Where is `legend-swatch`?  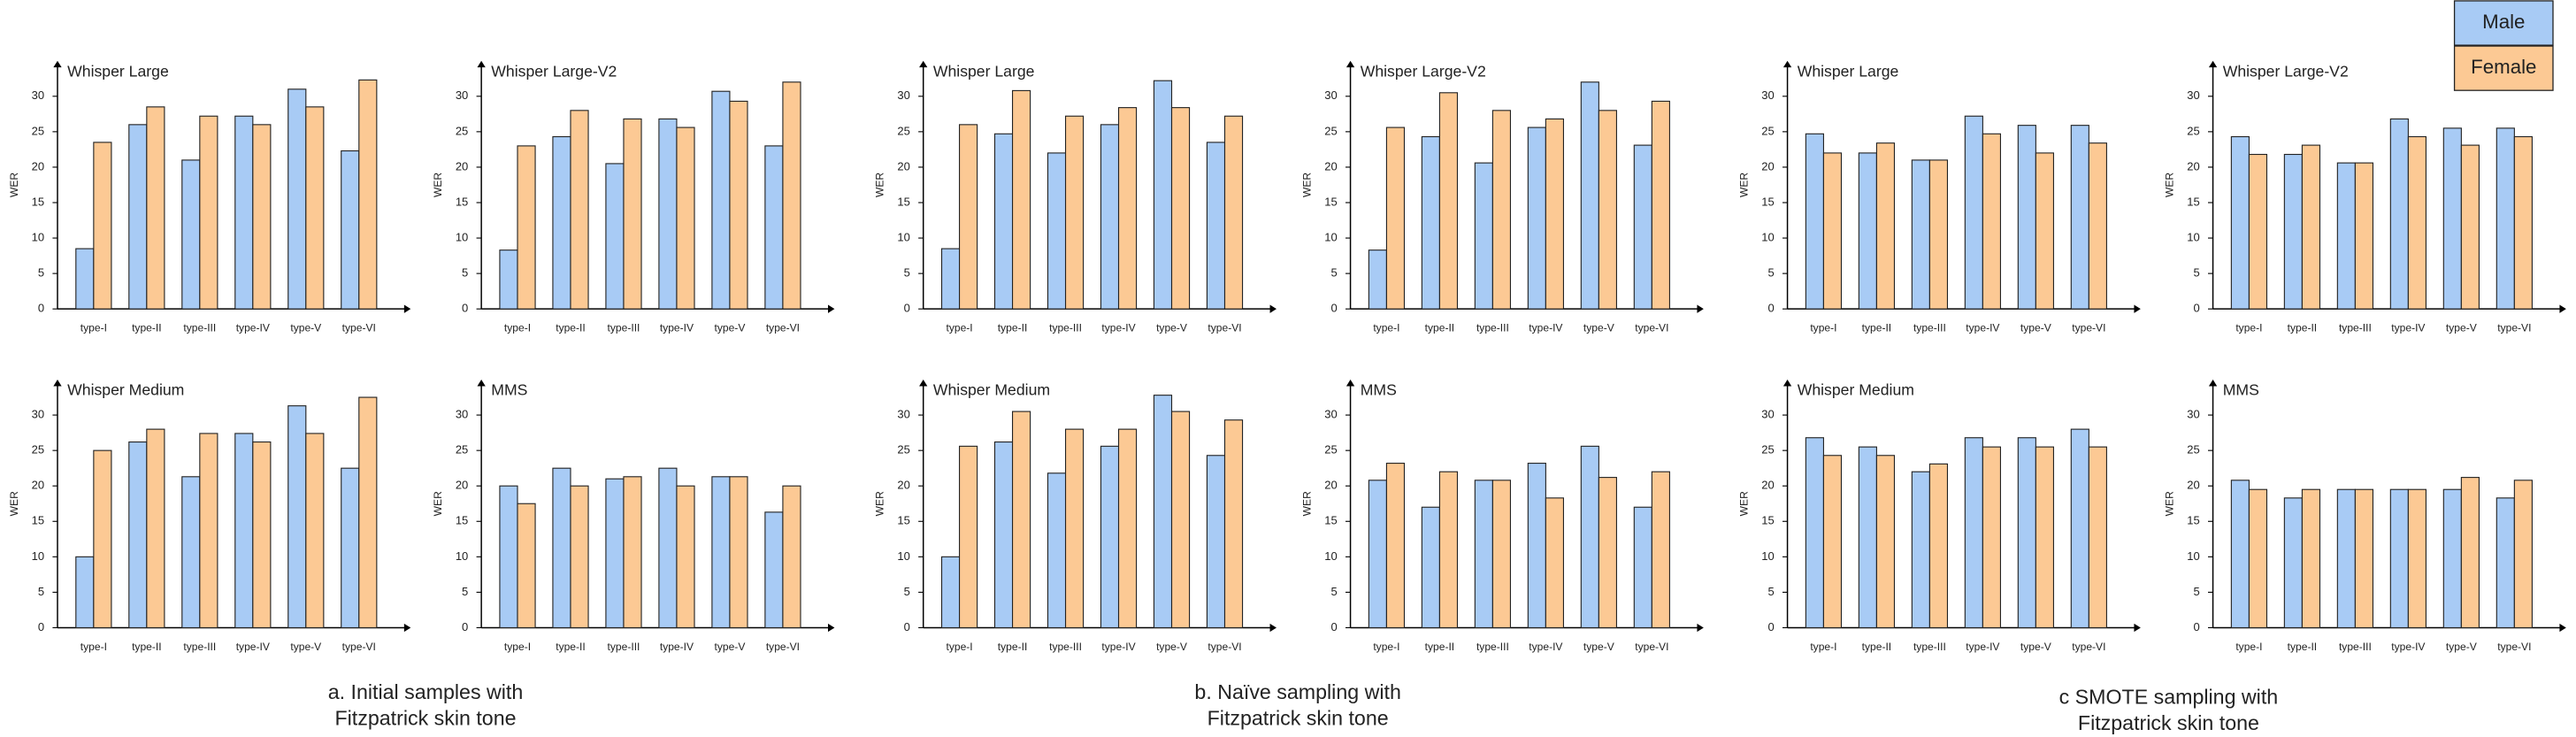
legend-swatch is located at coordinates (2503, 68).